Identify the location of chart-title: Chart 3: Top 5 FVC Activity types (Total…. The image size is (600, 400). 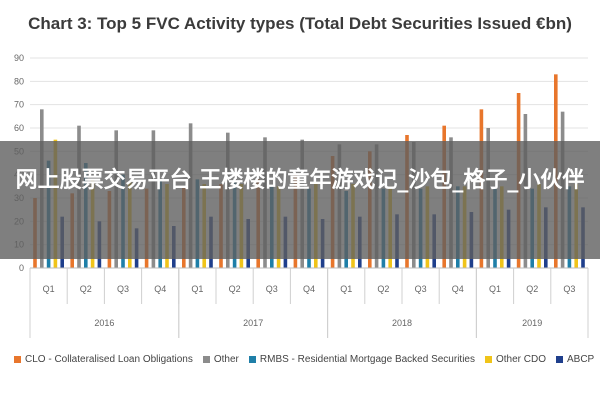
(300, 23).